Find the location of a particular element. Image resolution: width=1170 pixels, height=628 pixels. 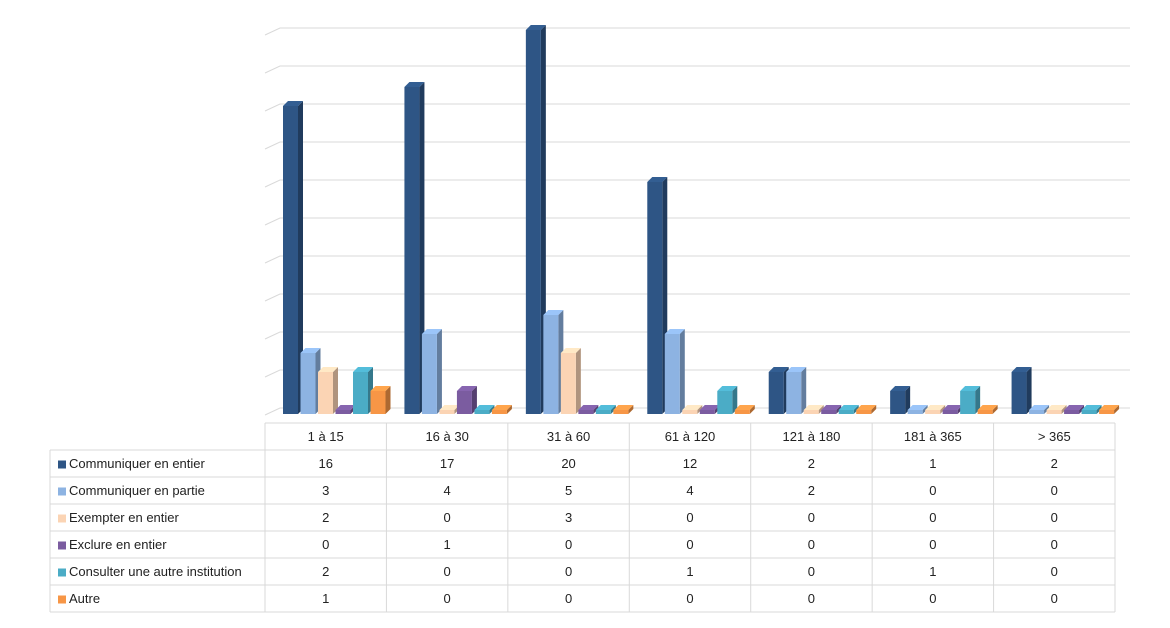

legend-label: Exempter en entier is located at coordinates (124, 517).